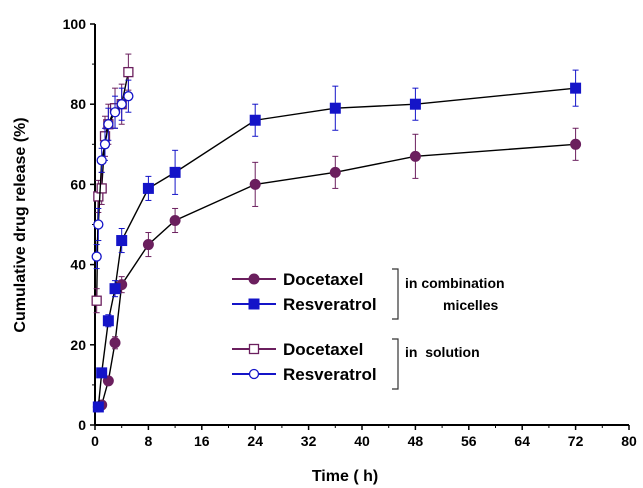 Image resolution: width=643 pixels, height=488 pixels. Describe the element at coordinates (629, 441) in the screenshot. I see `x-tick-label: 80` at that location.